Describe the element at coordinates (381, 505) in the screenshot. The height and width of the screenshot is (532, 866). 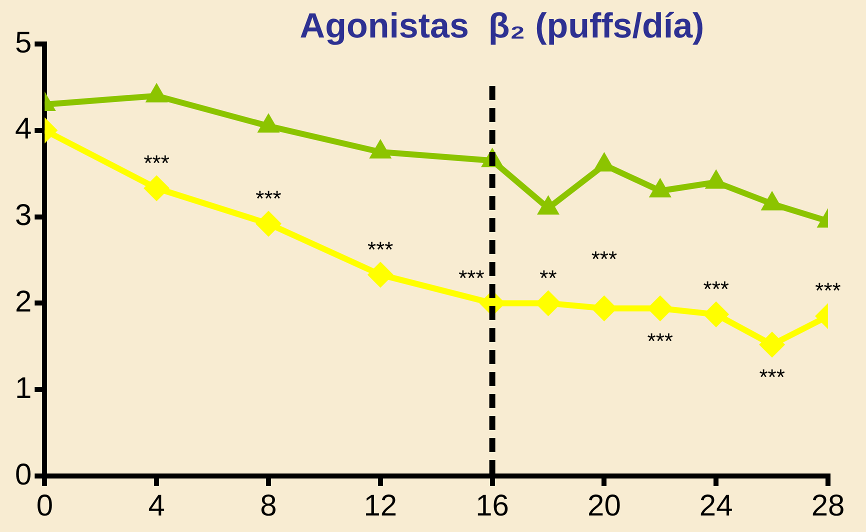
I see `x-tick-label: 12` at that location.